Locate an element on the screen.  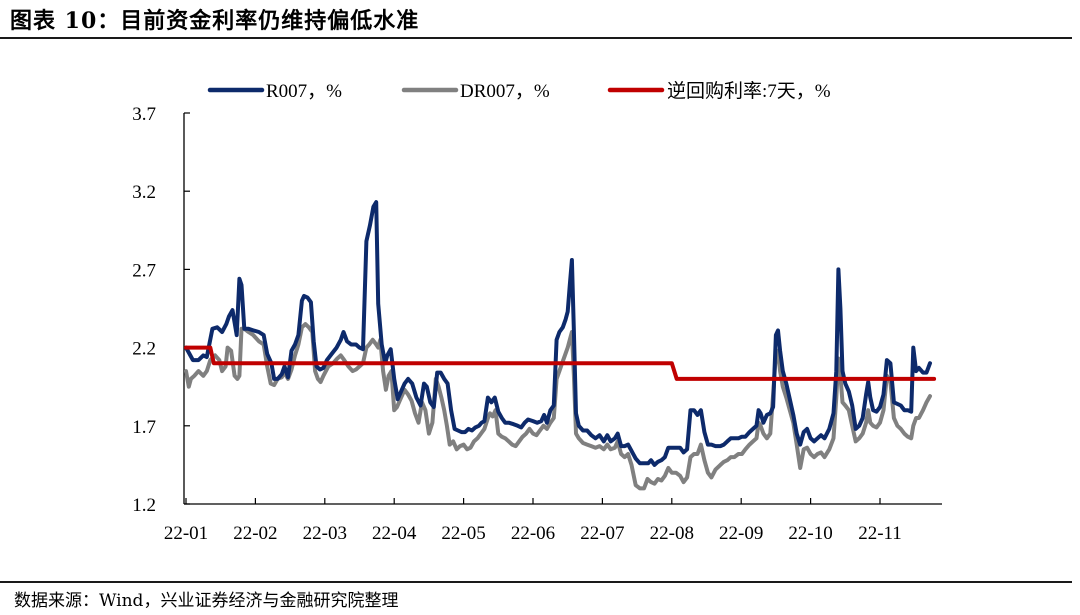
y-tick-label: 3.2 is located at coordinates (144, 192).